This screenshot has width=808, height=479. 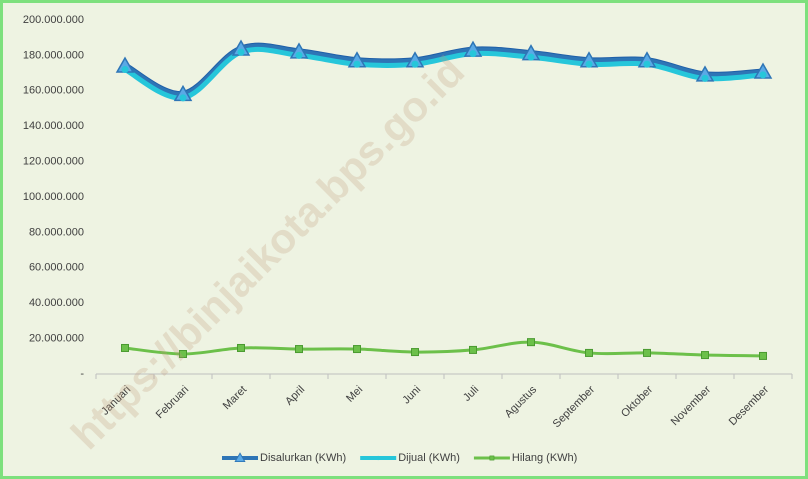 What do you see at coordinates (544, 458) in the screenshot?
I see `legend-label: Hilang (KWh)` at bounding box center [544, 458].